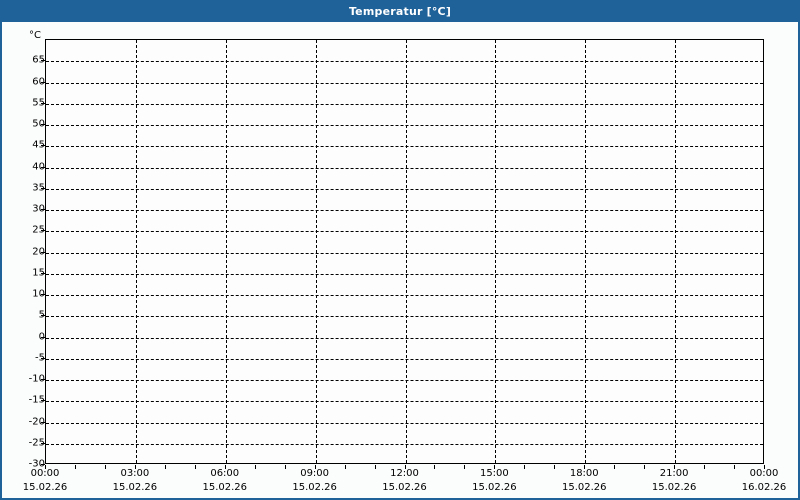 Image resolution: width=800 pixels, height=500 pixels. What do you see at coordinates (38, 124) in the screenshot?
I see `y-axis-tick-label: 50` at bounding box center [38, 124].